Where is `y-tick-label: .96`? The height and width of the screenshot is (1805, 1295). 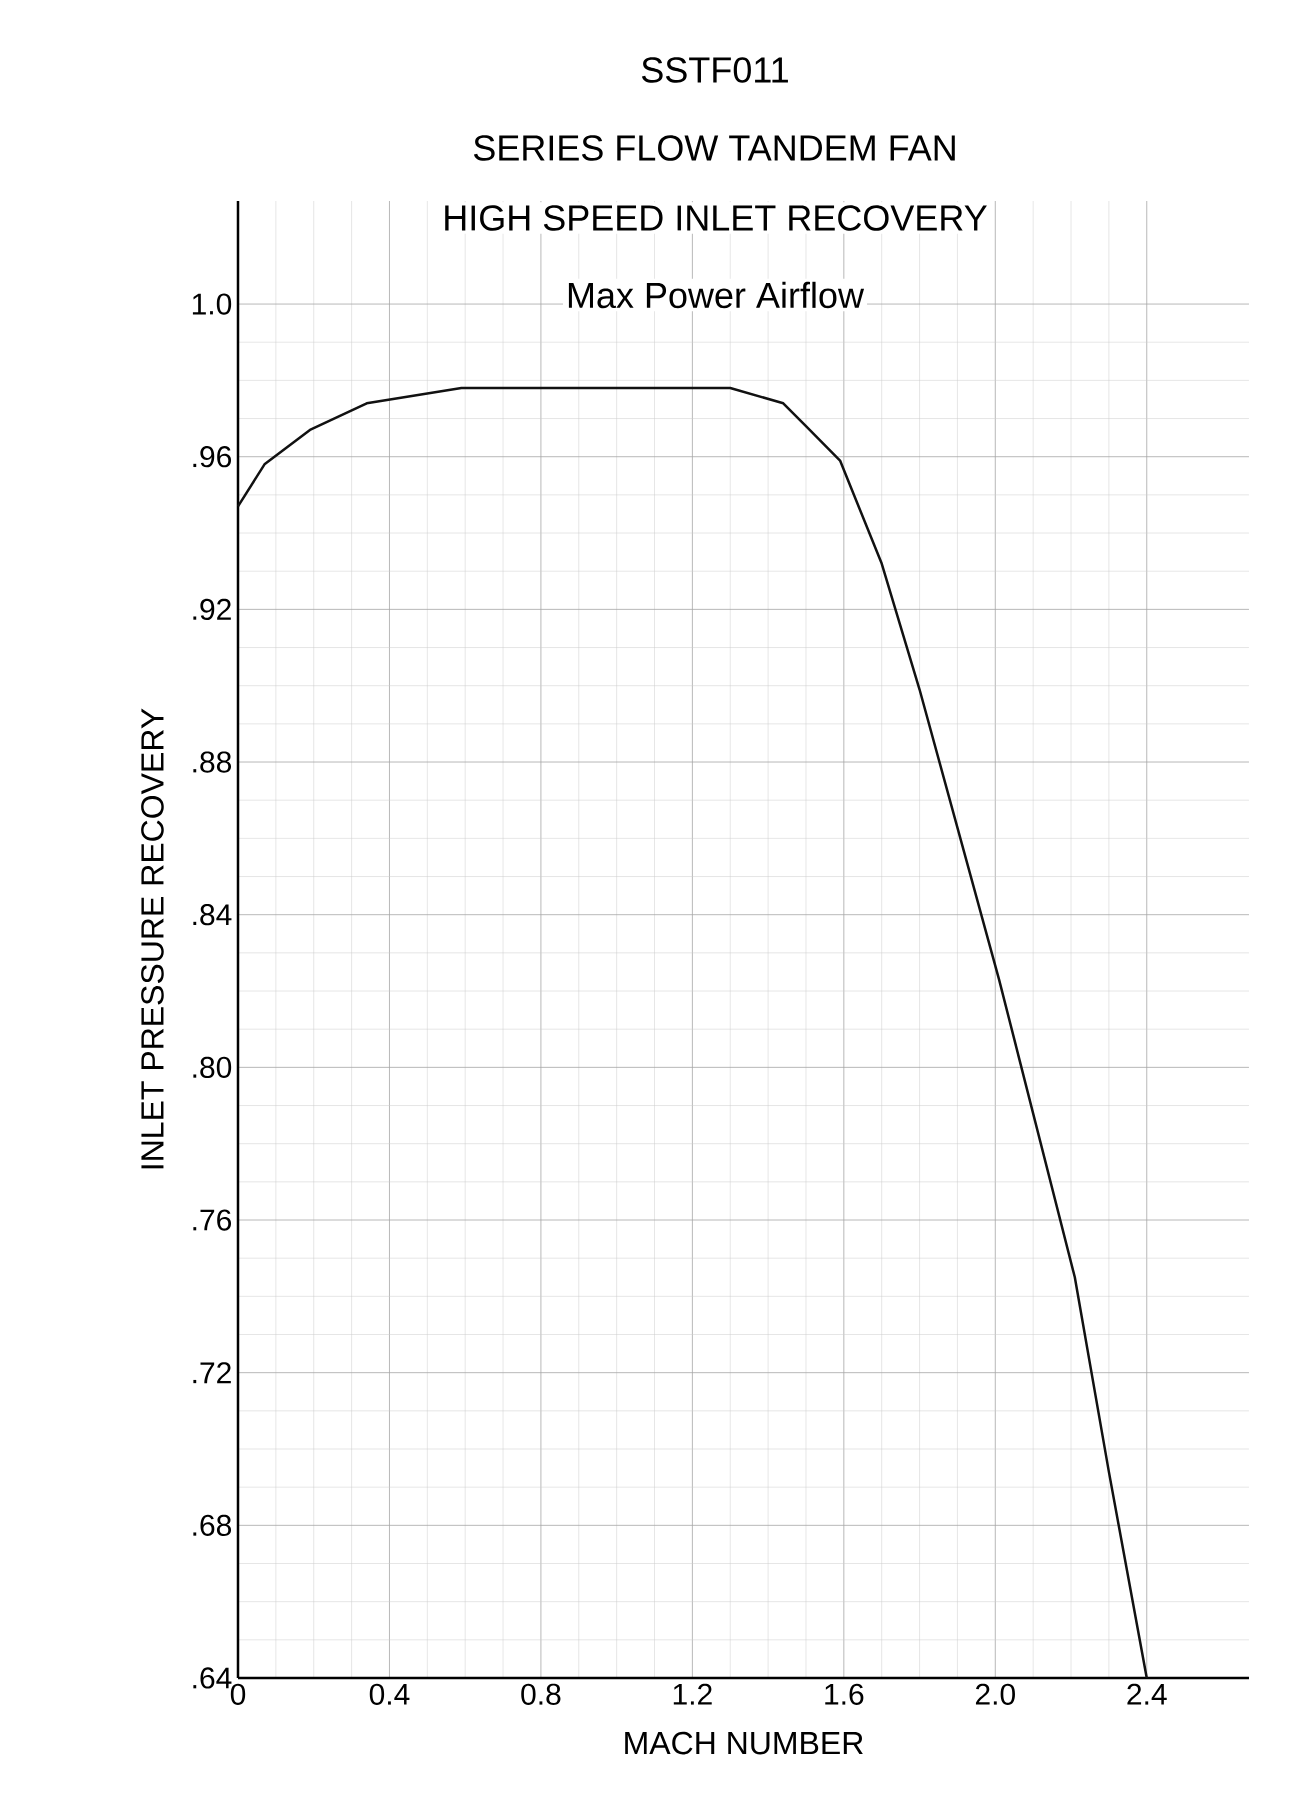
y-tick-label: .96 is located at coordinates (212, 457).